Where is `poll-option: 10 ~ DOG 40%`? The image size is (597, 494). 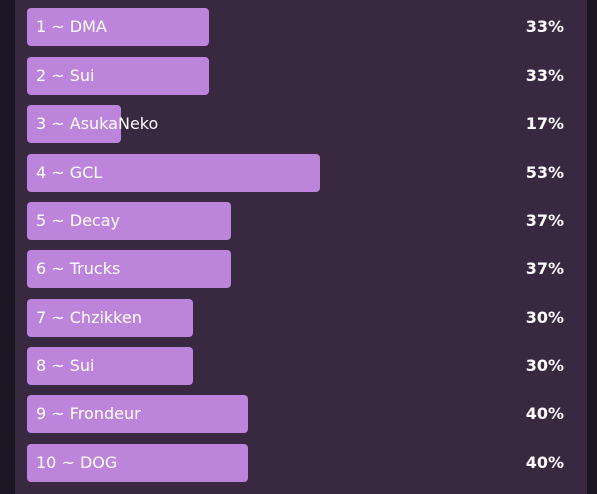 poll-option: 10 ~ DOG 40% is located at coordinates (303, 463).